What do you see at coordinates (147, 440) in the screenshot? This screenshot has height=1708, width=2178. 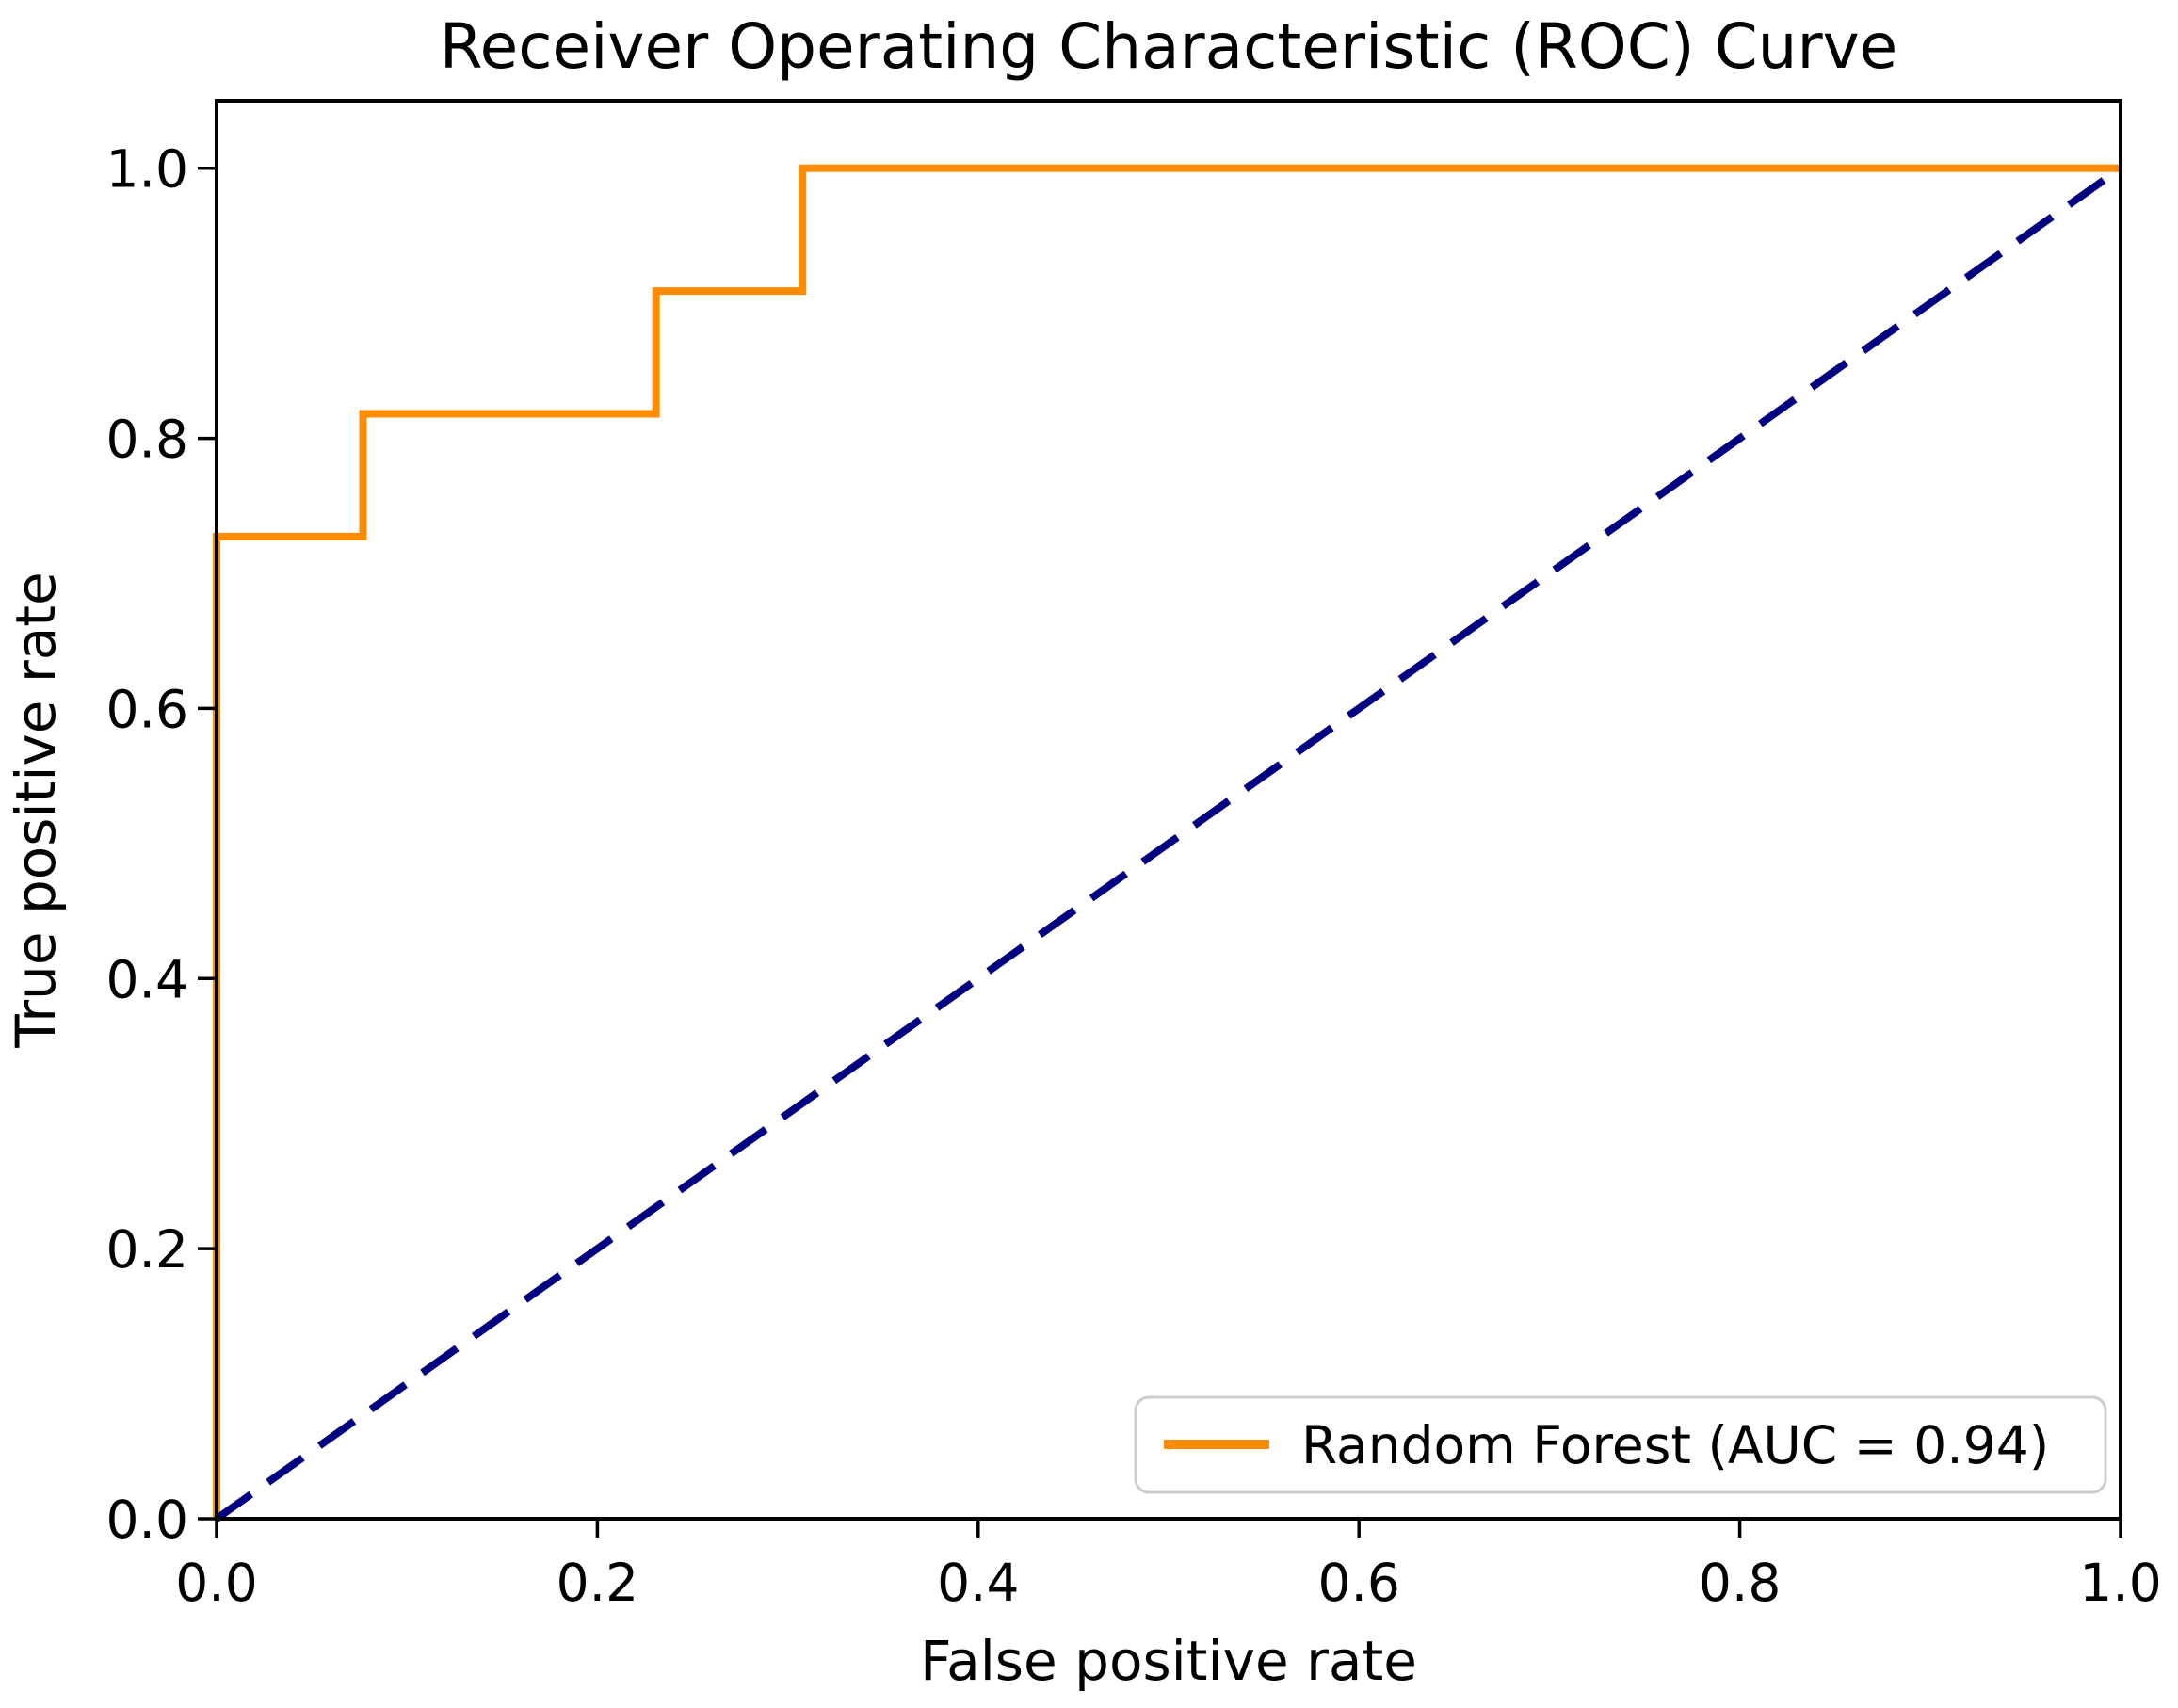 I see `y-tick-label: 0.8` at bounding box center [147, 440].